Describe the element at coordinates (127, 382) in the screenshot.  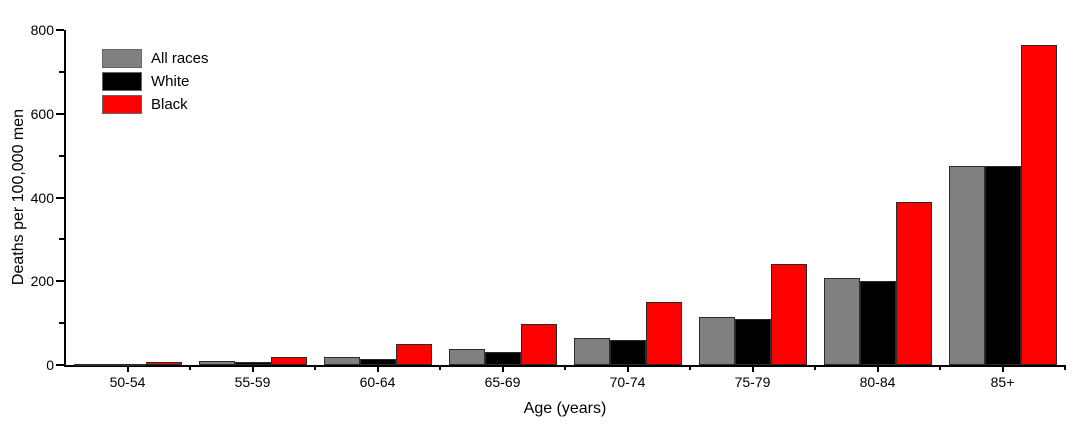
I see `x-tick-label: 50-54` at that location.